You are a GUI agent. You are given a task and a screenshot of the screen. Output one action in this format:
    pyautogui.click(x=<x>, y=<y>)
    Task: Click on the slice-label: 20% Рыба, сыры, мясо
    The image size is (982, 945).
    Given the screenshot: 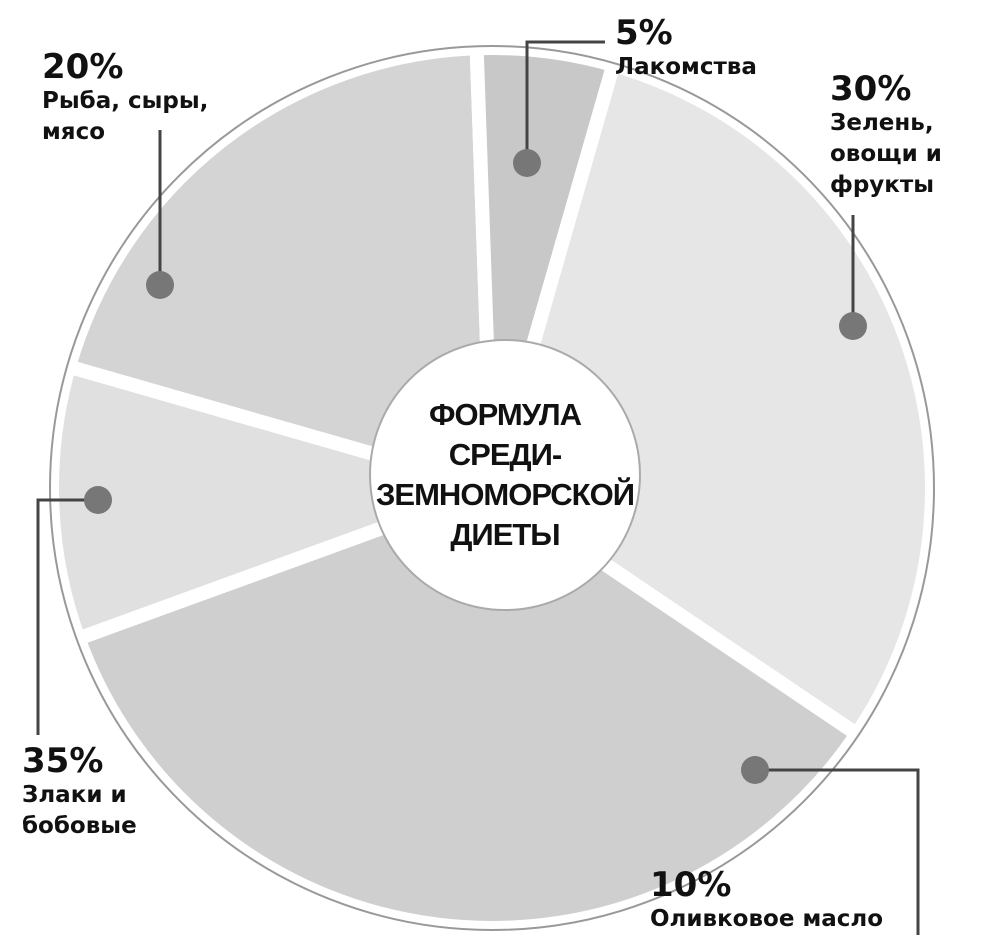 What is the action you would take?
    pyautogui.click(x=157, y=98)
    